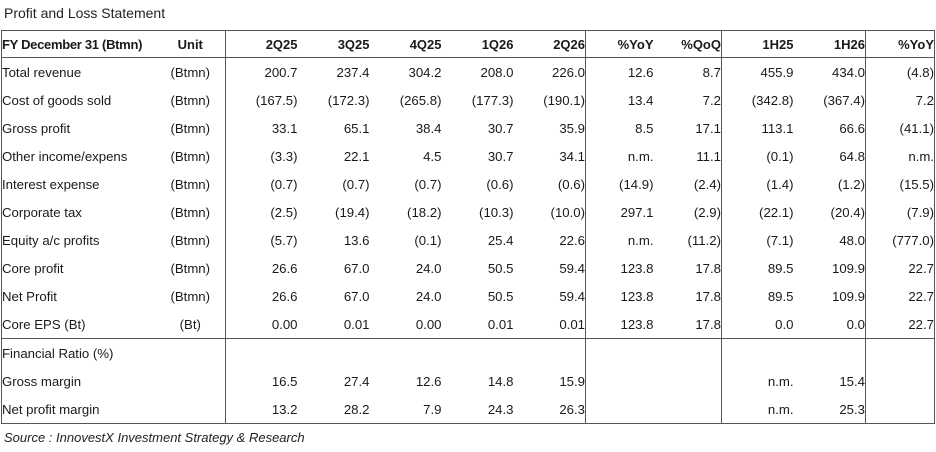 This screenshot has width=936, height=452. What do you see at coordinates (757, 71) in the screenshot?
I see `table-cell: 455.9` at bounding box center [757, 71].